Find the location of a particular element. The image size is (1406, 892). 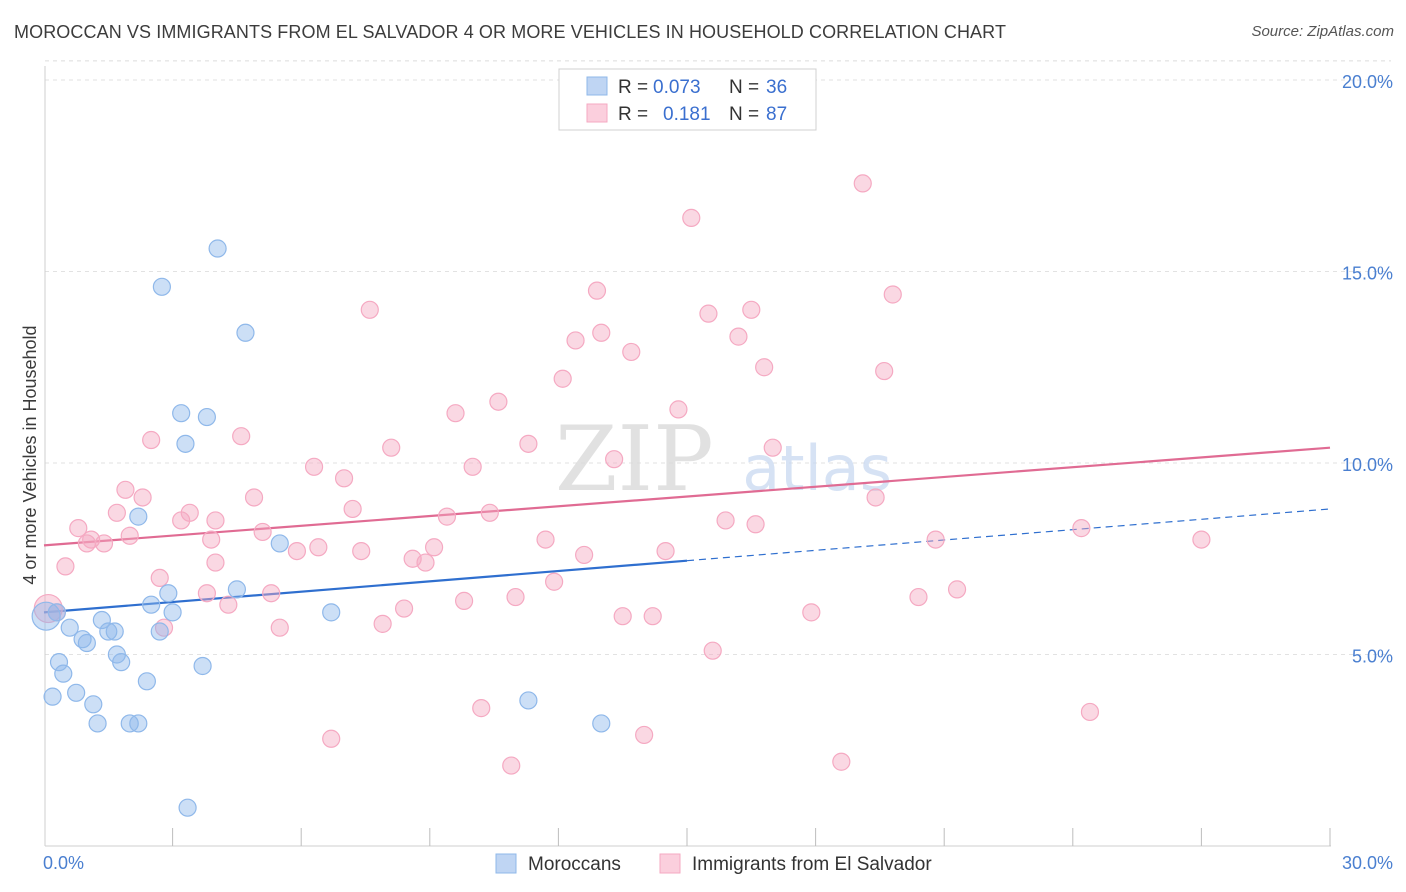

x-tick-label-max: 30.0% is located at coordinates (1367, 863).